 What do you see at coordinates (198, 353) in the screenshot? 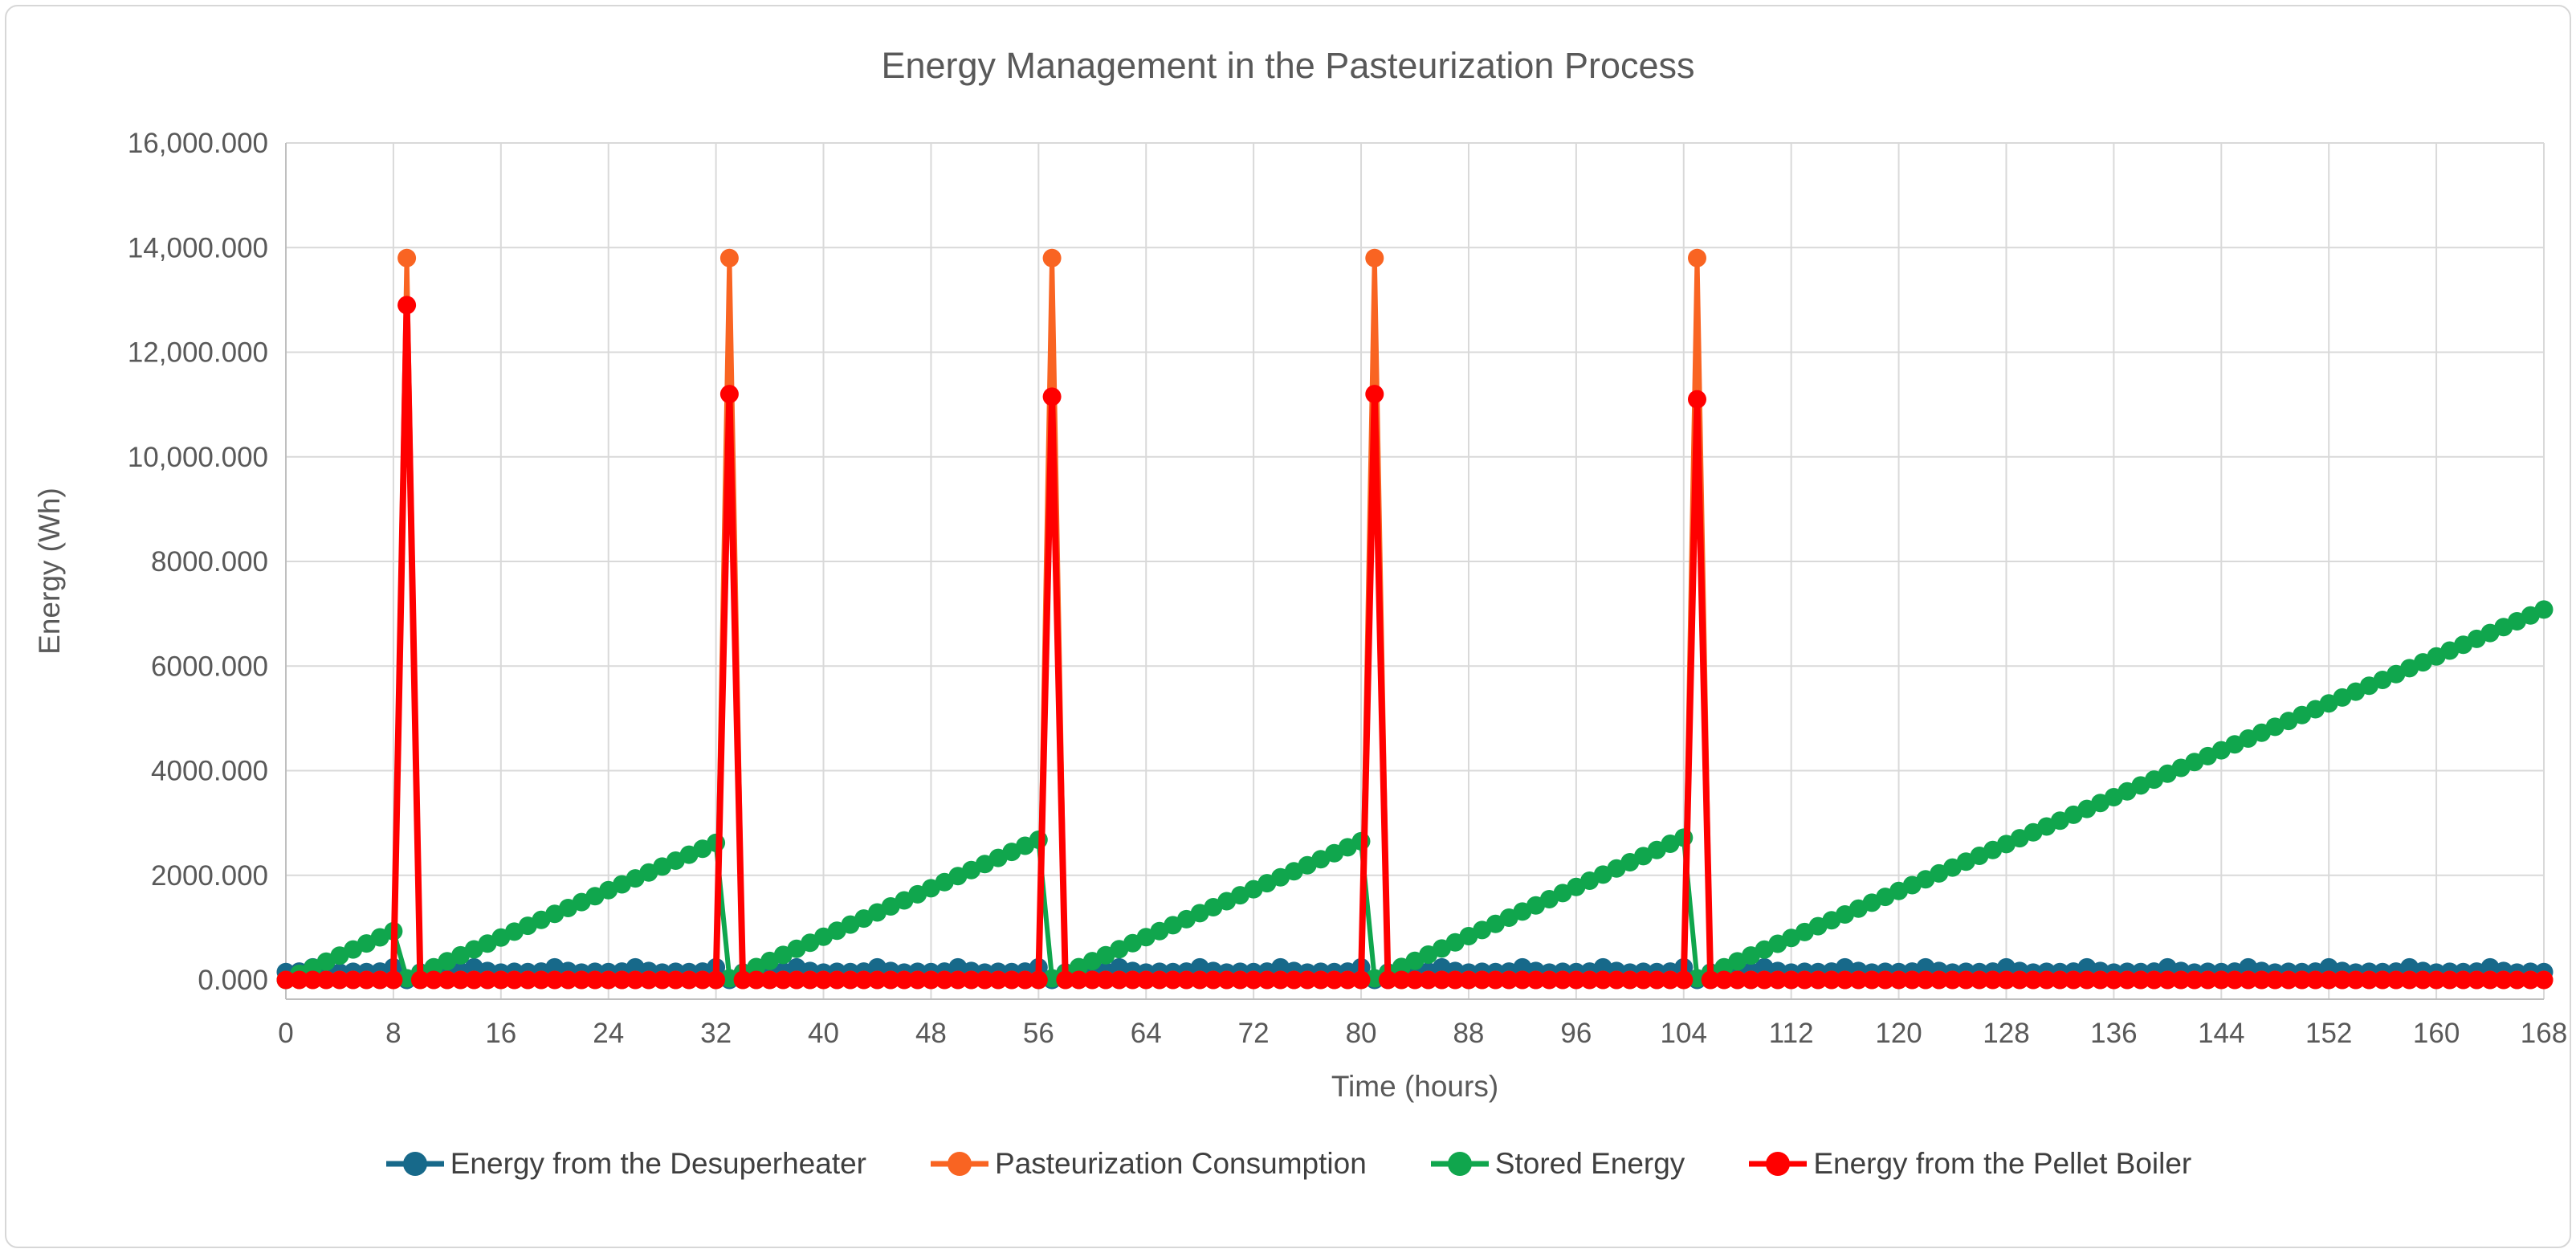
I see `y-tick-label: 12,000.000` at bounding box center [198, 353].